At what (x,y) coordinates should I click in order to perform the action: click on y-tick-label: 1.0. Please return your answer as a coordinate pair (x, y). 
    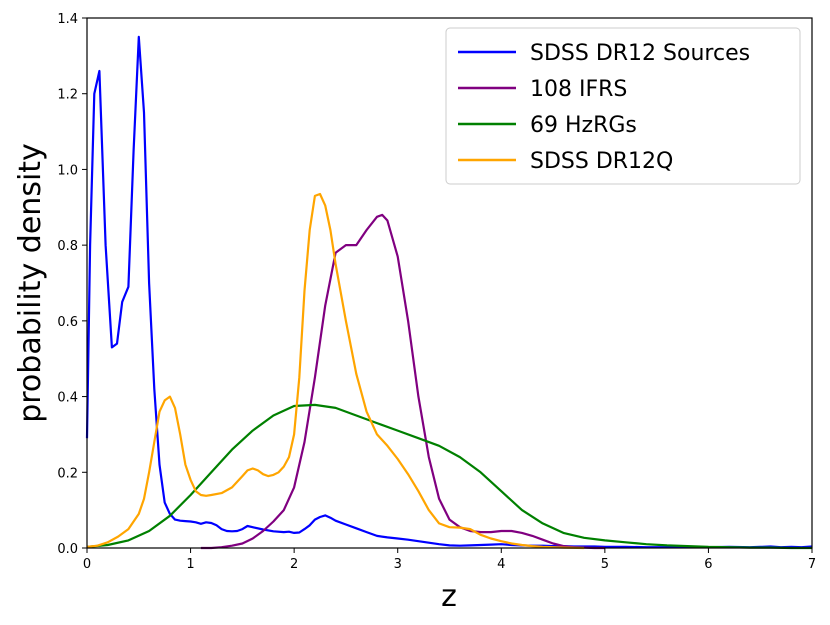
    Looking at the image, I should click on (67, 170).